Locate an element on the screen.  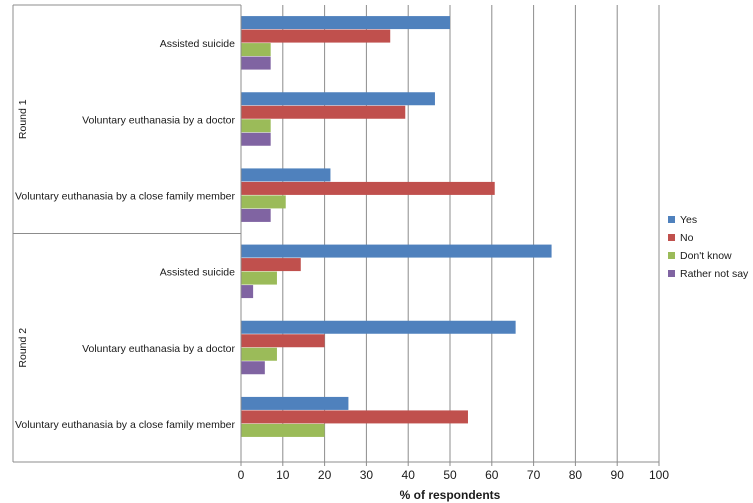
x-tick-label: 50 is located at coordinates (450, 475).